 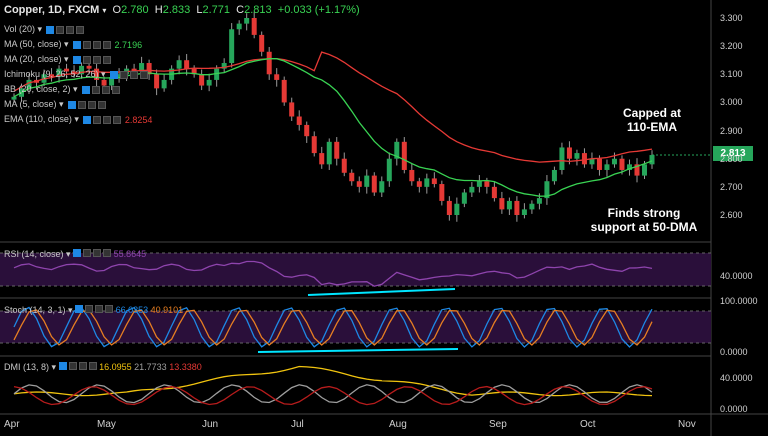 I want to click on indicator-row: MA (50, close) ▾ 2.7196, so click(x=73, y=44).